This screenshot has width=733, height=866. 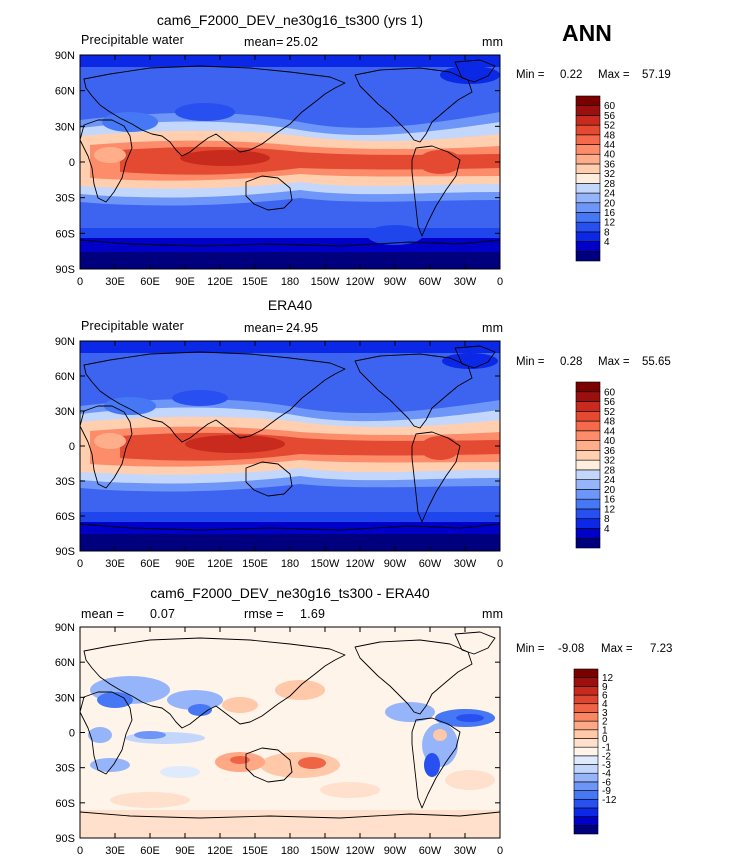 I want to click on lon-tick-label: 0, so click(x=80, y=564).